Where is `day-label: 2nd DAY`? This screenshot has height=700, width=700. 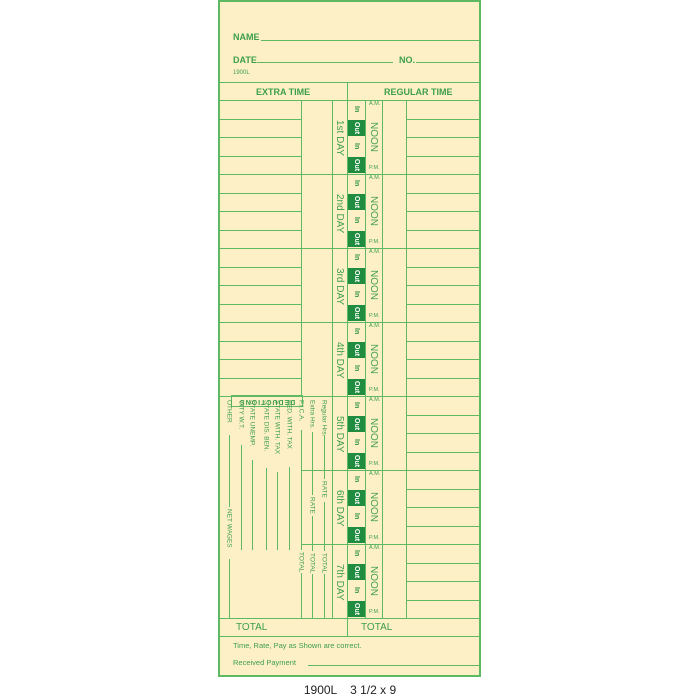
day-label: 2nd DAY is located at coordinates (339, 214).